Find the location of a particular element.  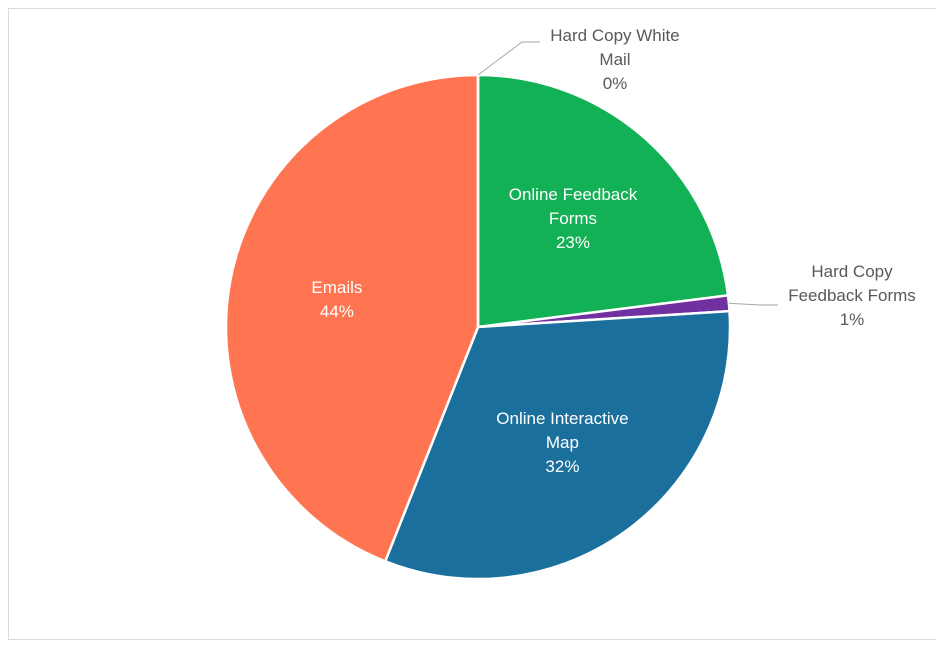

label-value: 23% is located at coordinates (572, 243).